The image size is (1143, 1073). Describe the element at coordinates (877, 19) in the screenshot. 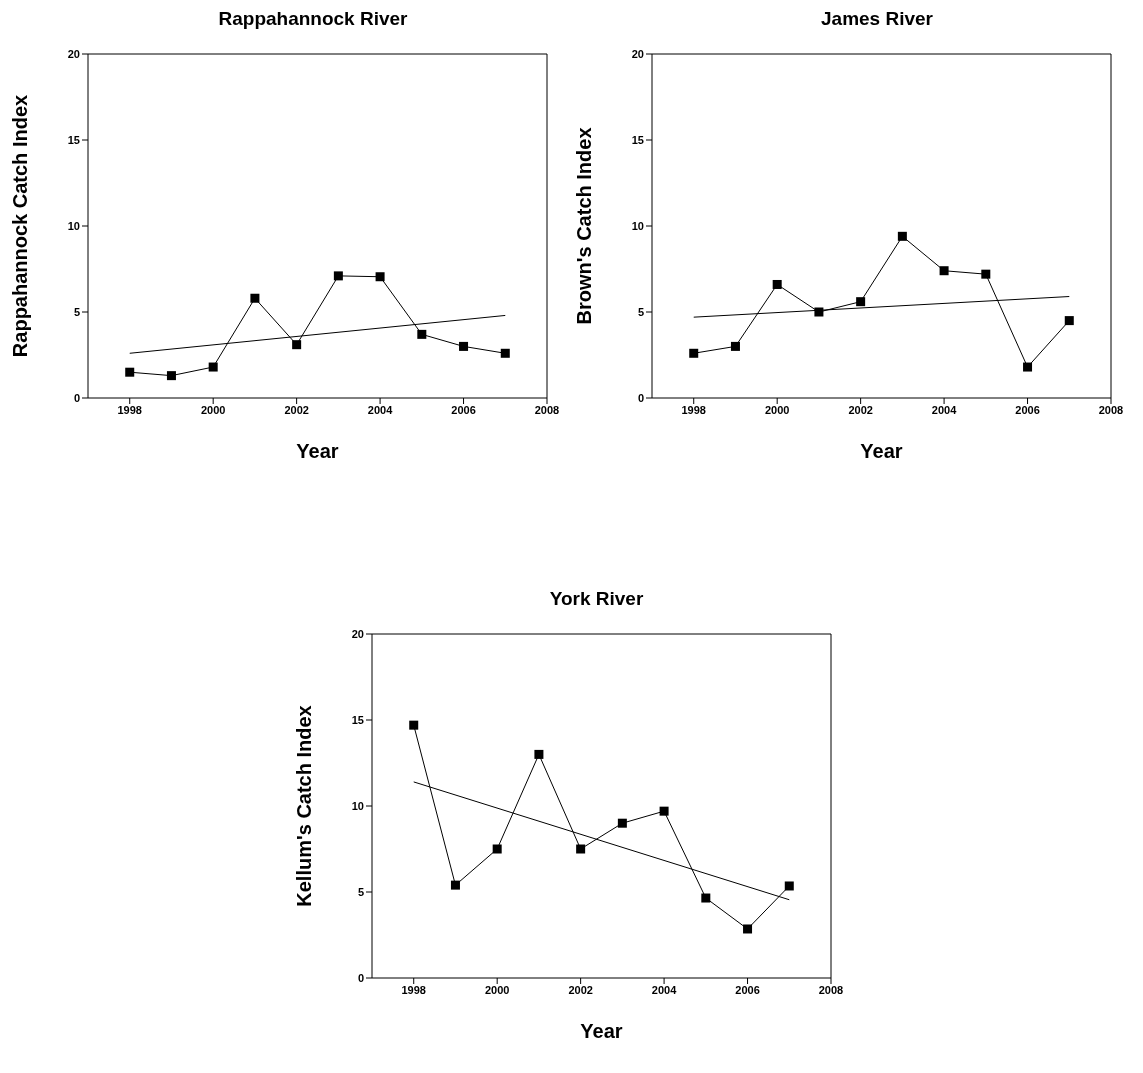

I see `chart-title: James River` at that location.